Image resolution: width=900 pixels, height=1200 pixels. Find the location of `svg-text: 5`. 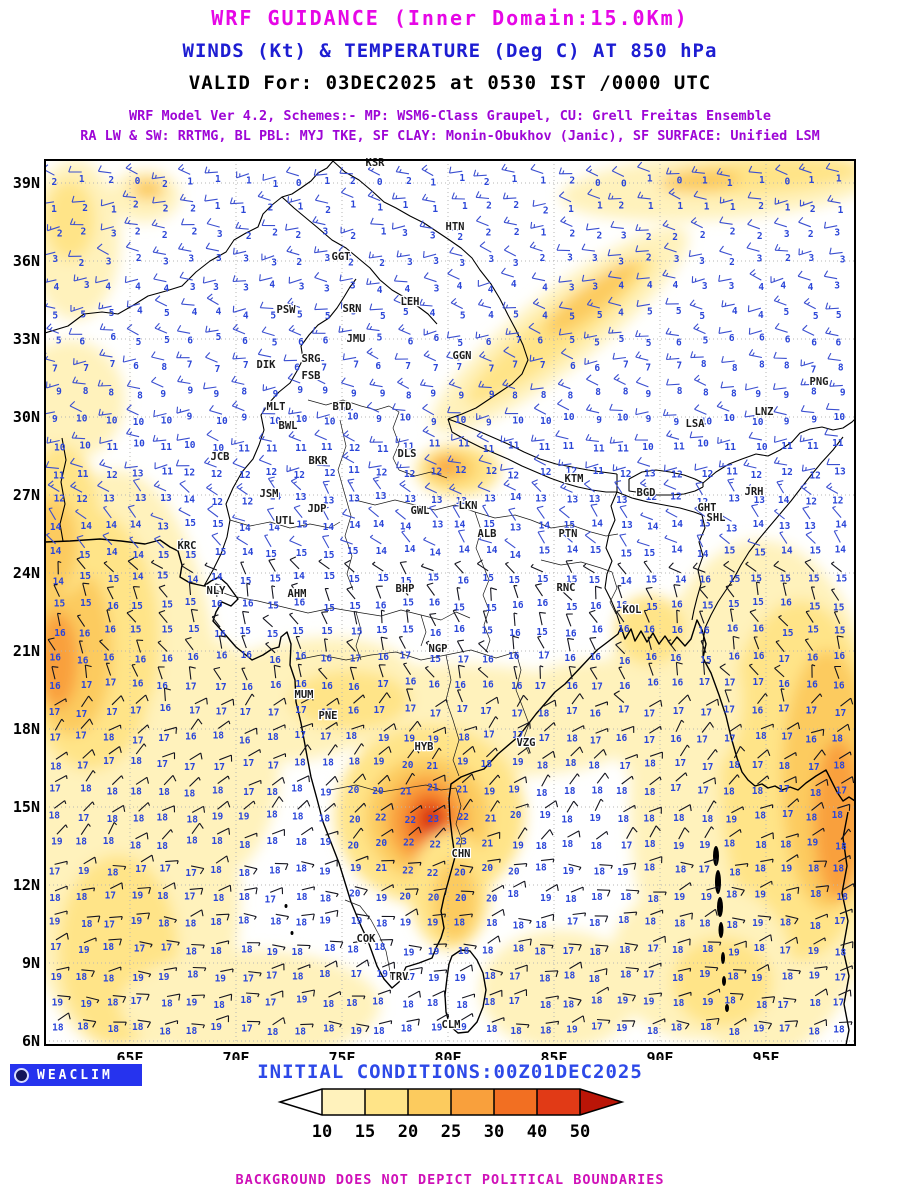

svg-text: 5 is located at coordinates (328, 316).